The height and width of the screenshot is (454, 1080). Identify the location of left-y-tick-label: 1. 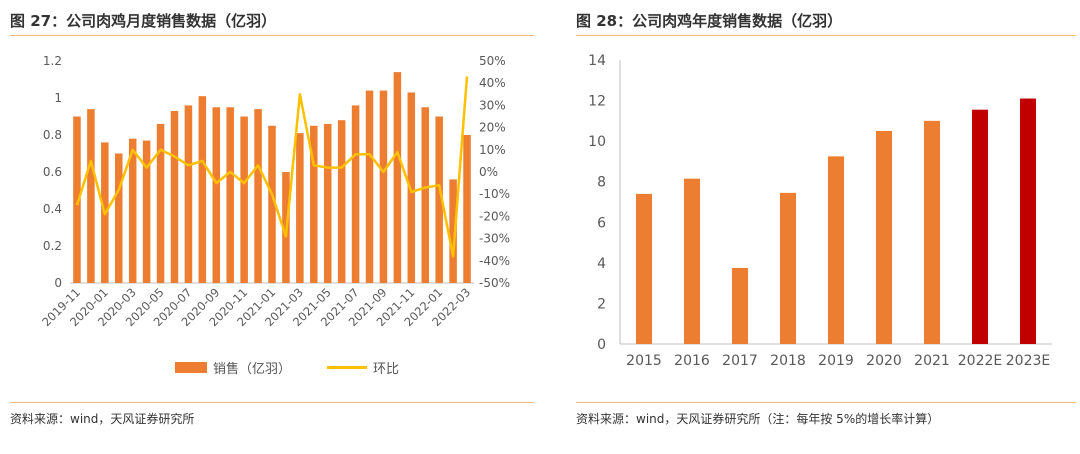
(58, 98).